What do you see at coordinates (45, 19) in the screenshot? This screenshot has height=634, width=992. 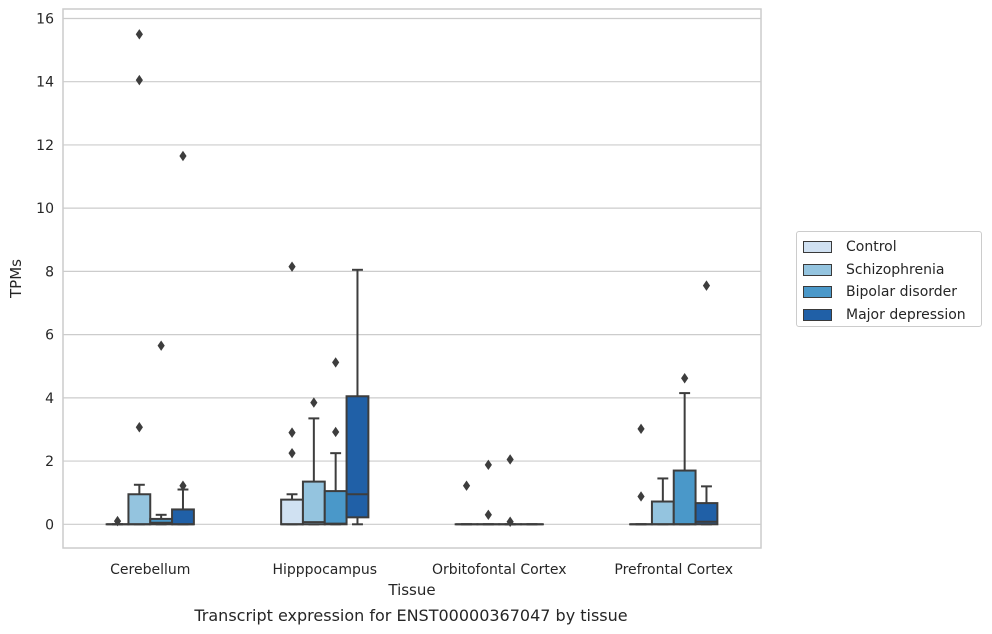 I see `y-tick-label: 16` at bounding box center [45, 19].